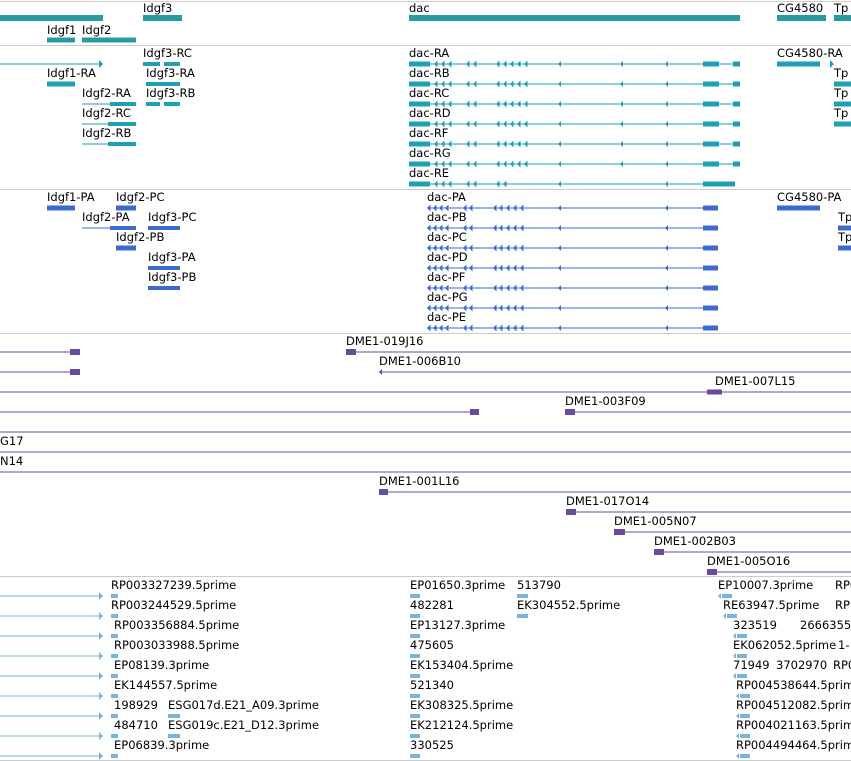 This screenshot has height=761, width=851. What do you see at coordinates (765, 585) in the screenshot?
I see `est-label: EP10007.3prime` at bounding box center [765, 585].